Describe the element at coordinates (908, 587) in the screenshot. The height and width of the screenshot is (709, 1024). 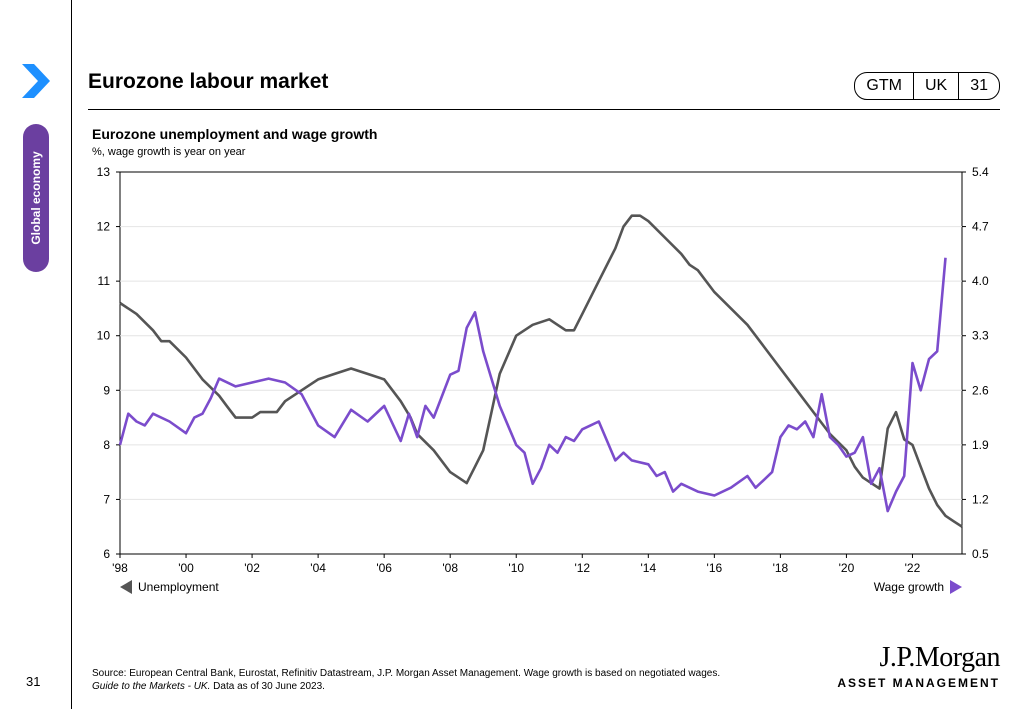
I see `legend-wage-growth-label: Wage growth` at that location.